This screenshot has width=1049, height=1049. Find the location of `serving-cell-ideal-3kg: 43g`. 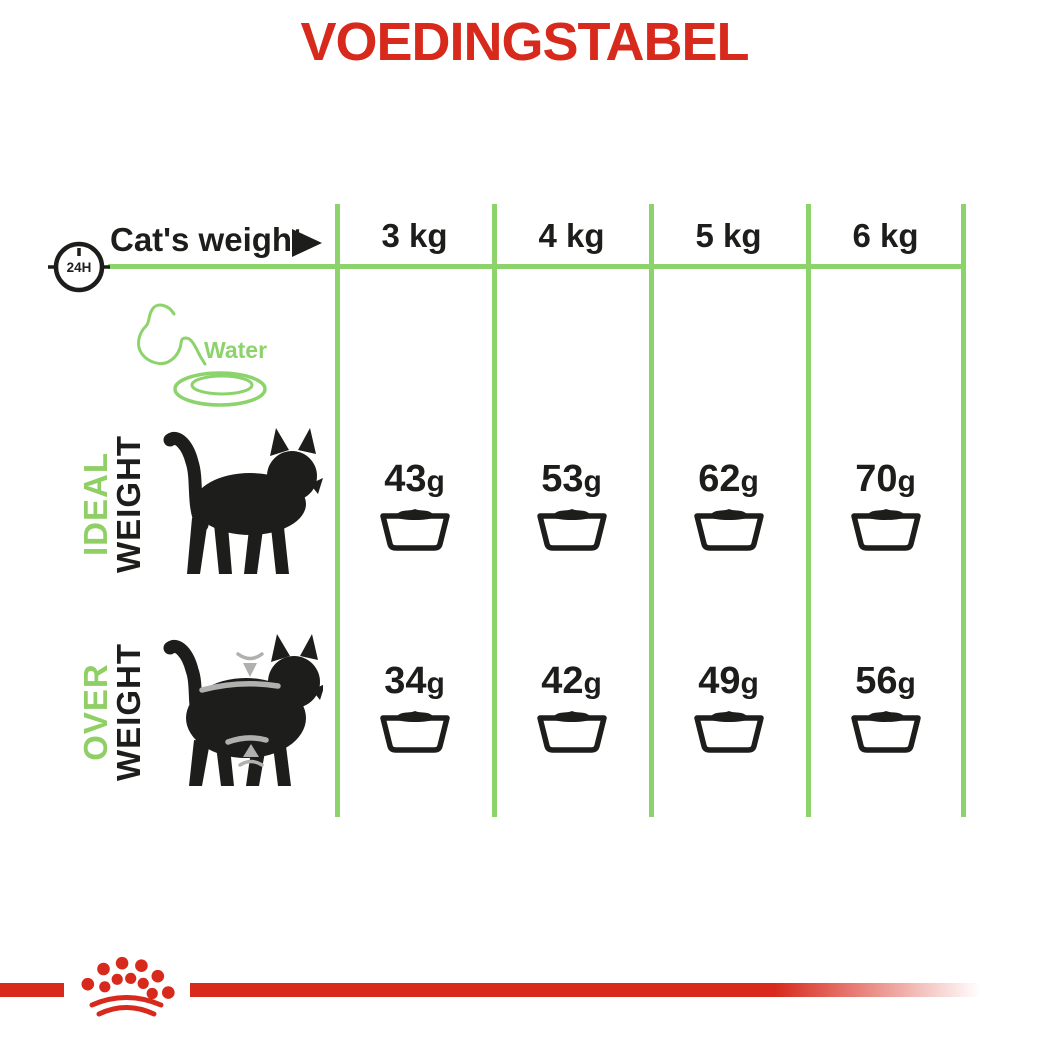

serving-cell-ideal-3kg: 43g is located at coordinates (414, 505).